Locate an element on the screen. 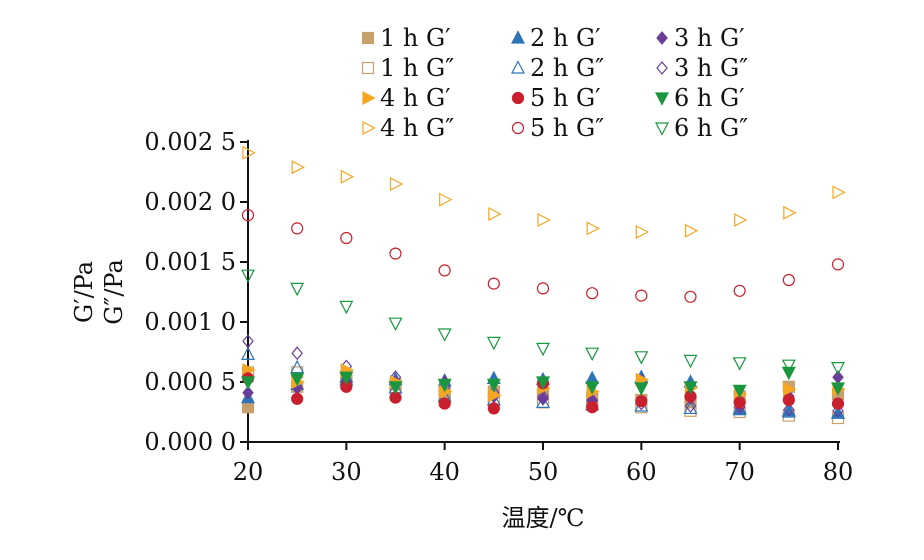 Image resolution: width=924 pixels, height=560 pixels. y-tick-label: 0.001 0 is located at coordinates (190, 322).